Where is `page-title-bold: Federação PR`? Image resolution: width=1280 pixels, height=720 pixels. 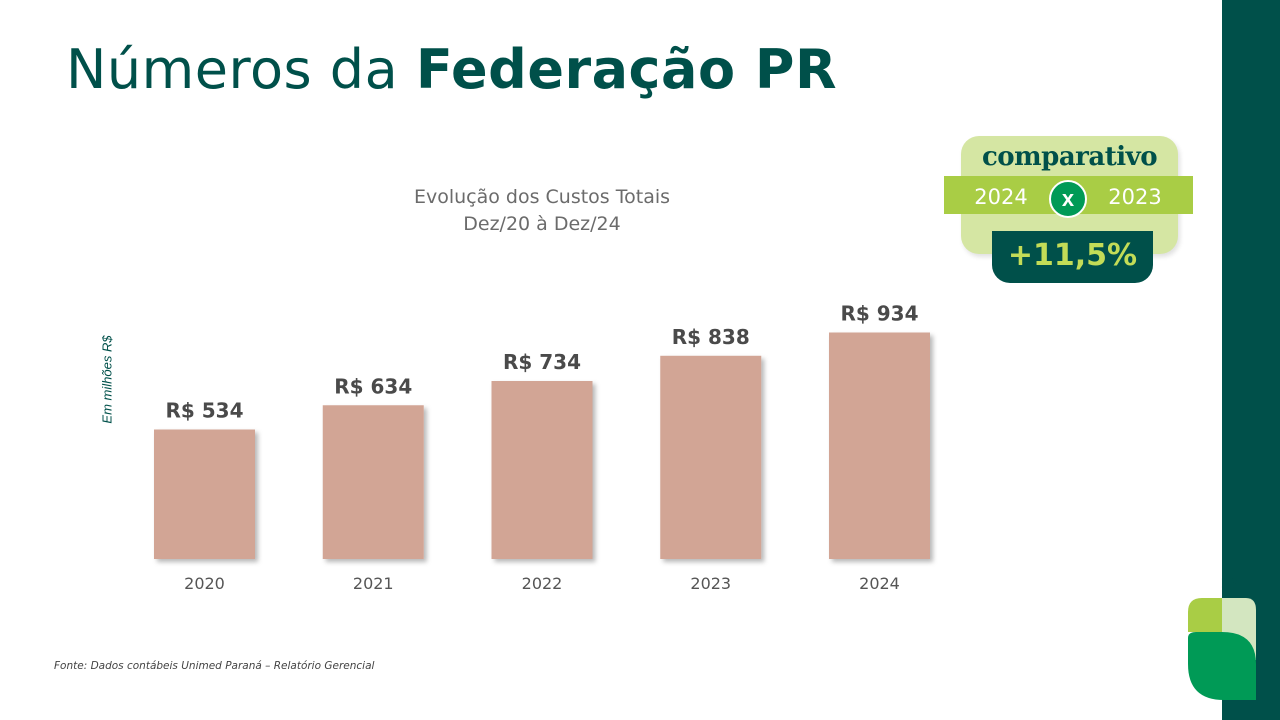
page-title-bold: Federação PR is located at coordinates (626, 69).